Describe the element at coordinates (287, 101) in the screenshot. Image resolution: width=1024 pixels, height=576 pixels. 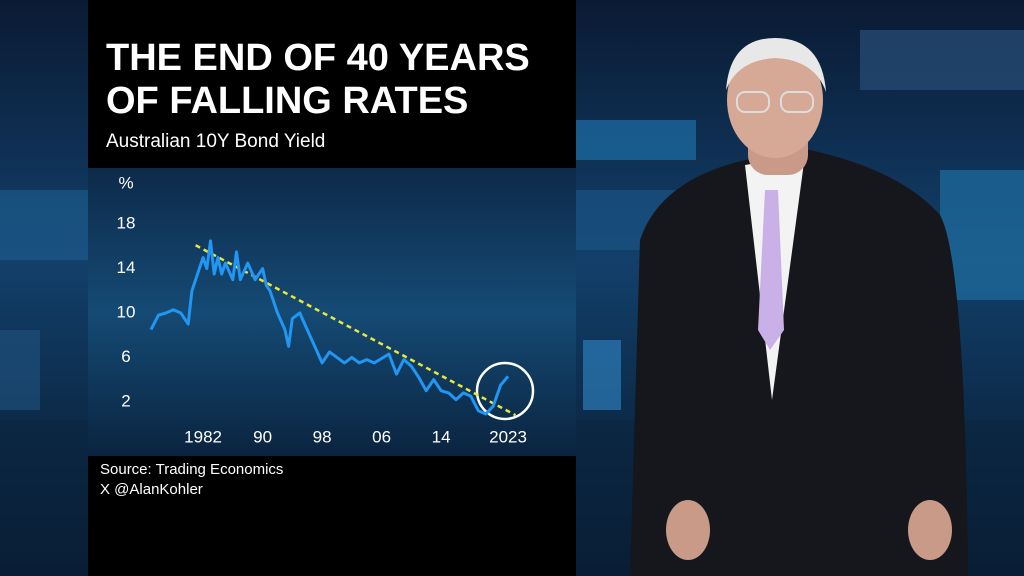
I see `chart-title: OF FALLING RATES` at that location.